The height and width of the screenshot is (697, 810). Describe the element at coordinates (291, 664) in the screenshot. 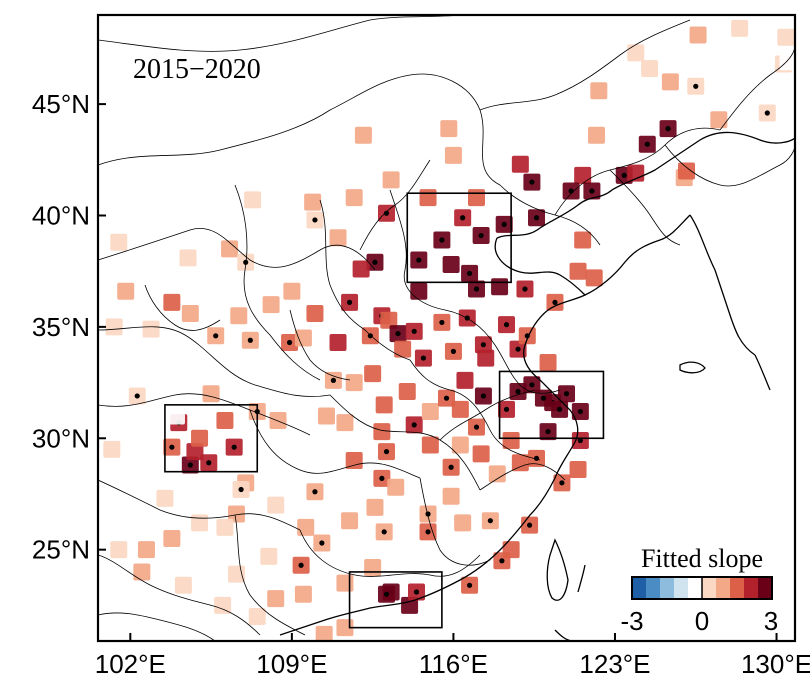

I see `x-tick-label: 109°E` at that location.